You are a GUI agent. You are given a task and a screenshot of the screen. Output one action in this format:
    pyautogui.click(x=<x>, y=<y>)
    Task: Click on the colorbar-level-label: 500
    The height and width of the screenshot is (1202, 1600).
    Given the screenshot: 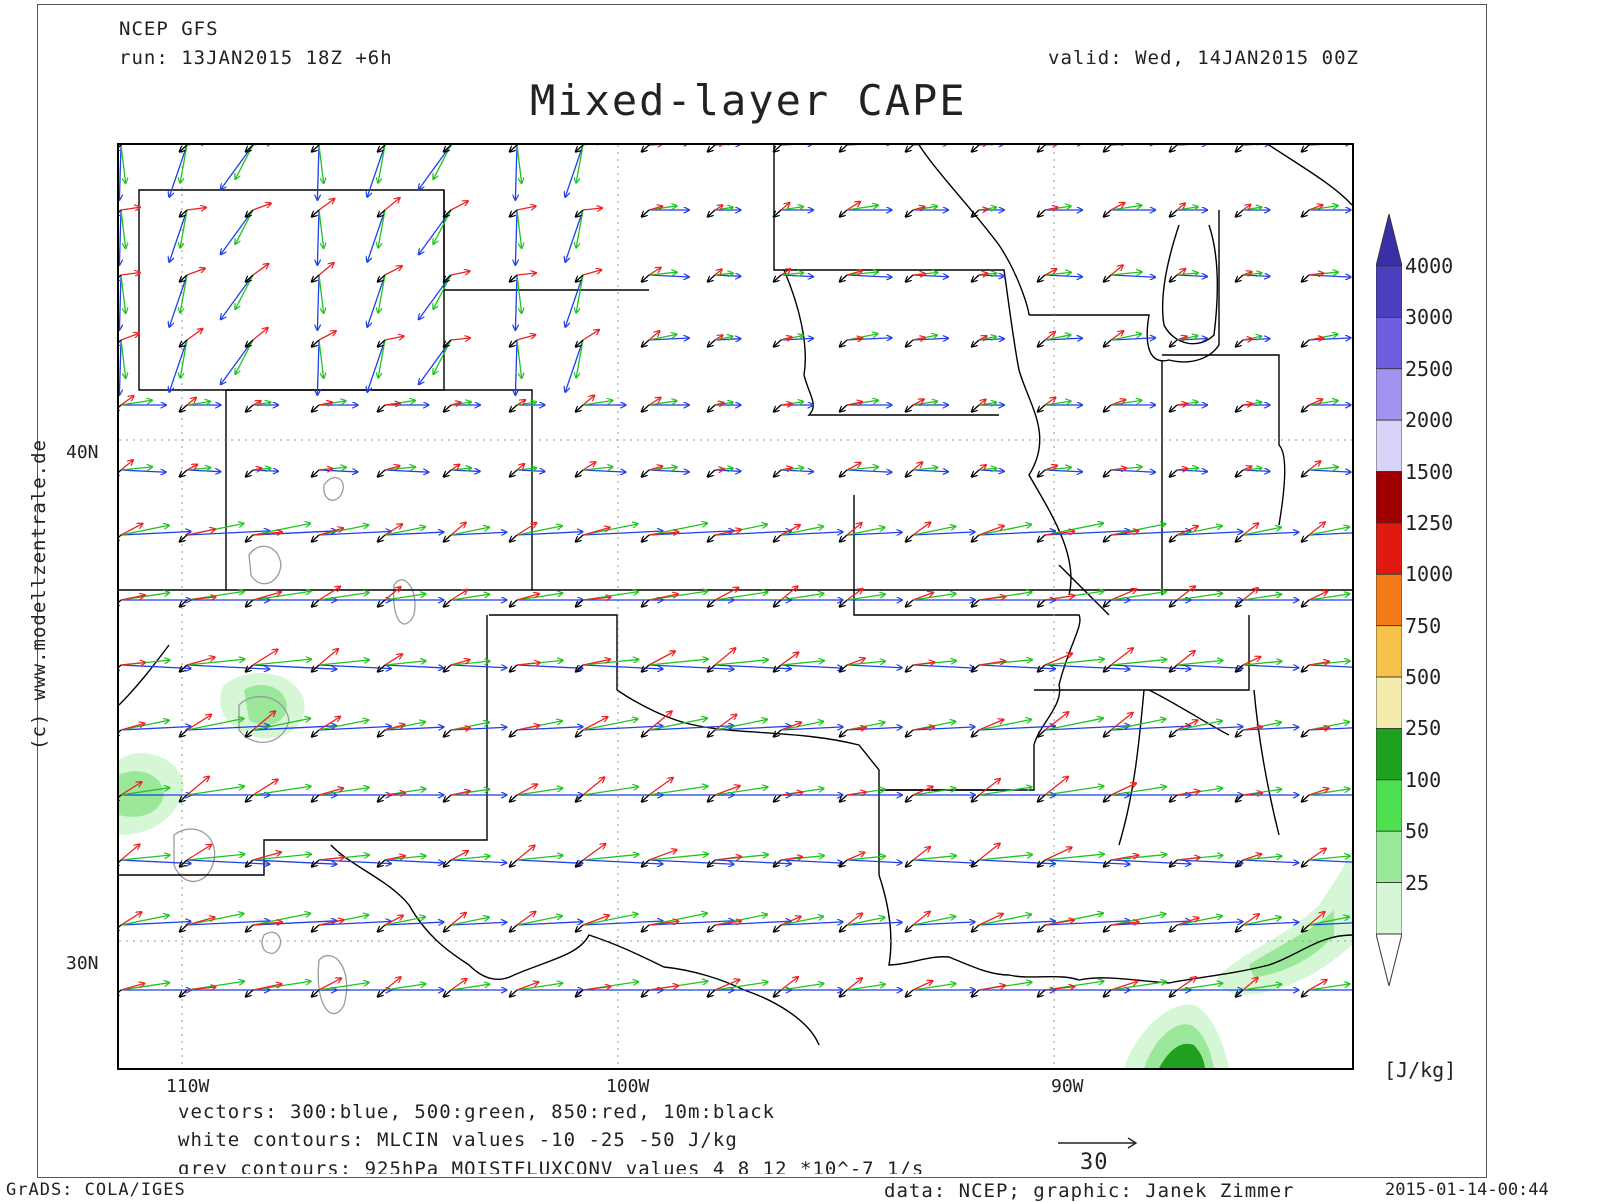 What is the action you would take?
    pyautogui.click(x=1423, y=677)
    